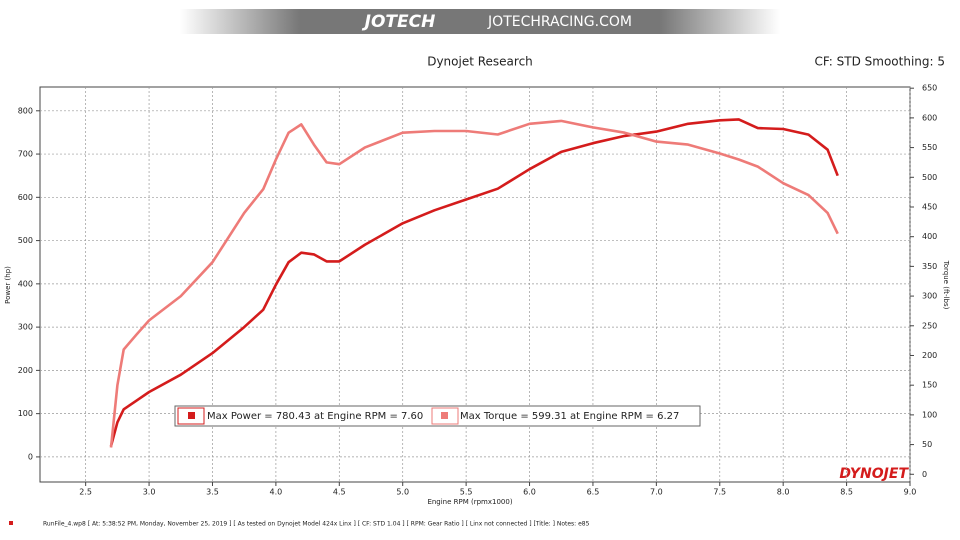  What do you see at coordinates (929, 385) in the screenshot?
I see `y2-tick-label: 150` at bounding box center [929, 385].